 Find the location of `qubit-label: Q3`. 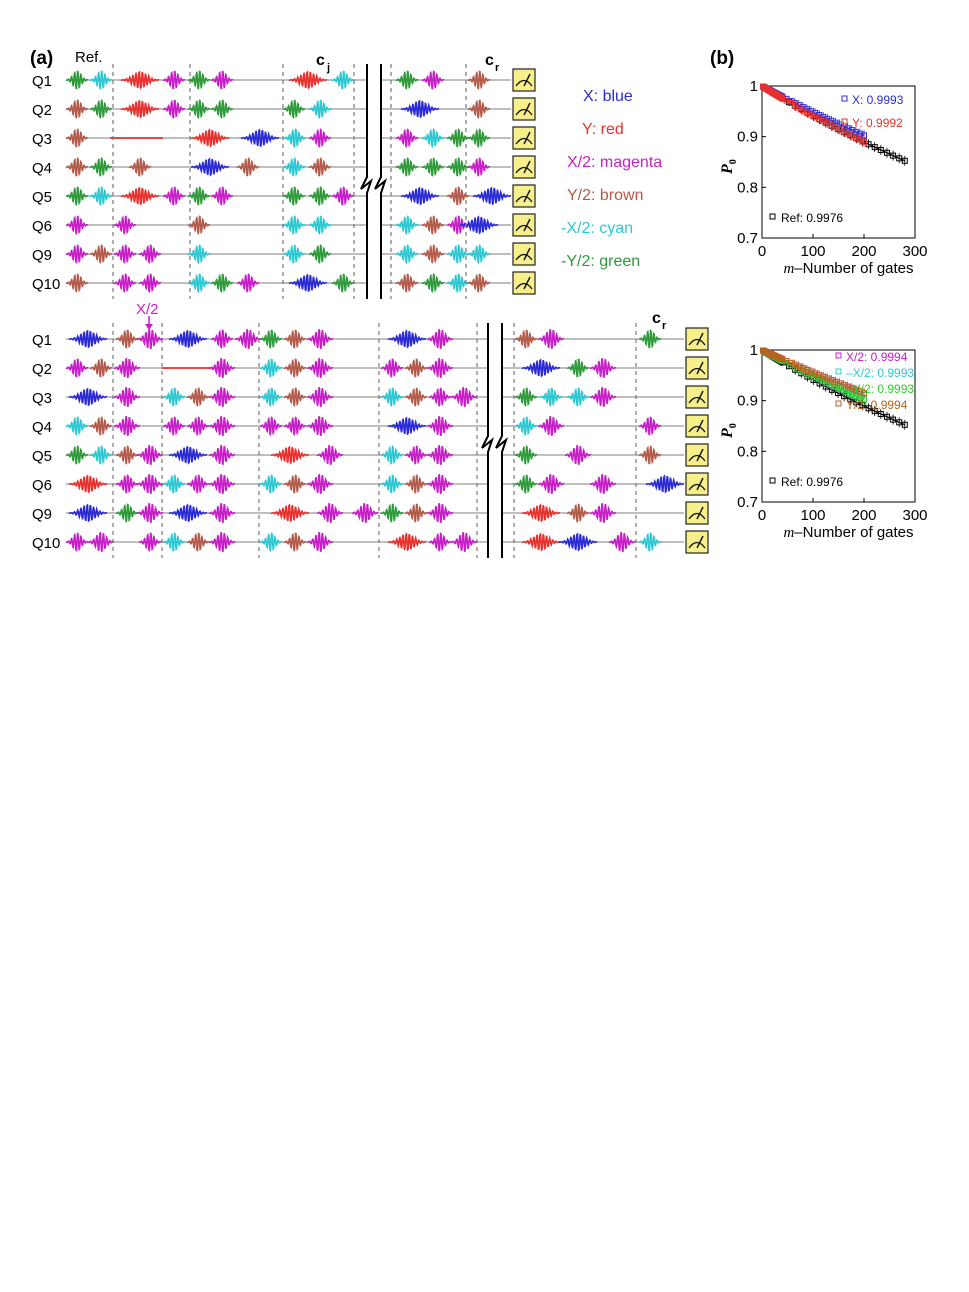

qubit-label: Q3 is located at coordinates (42, 139).